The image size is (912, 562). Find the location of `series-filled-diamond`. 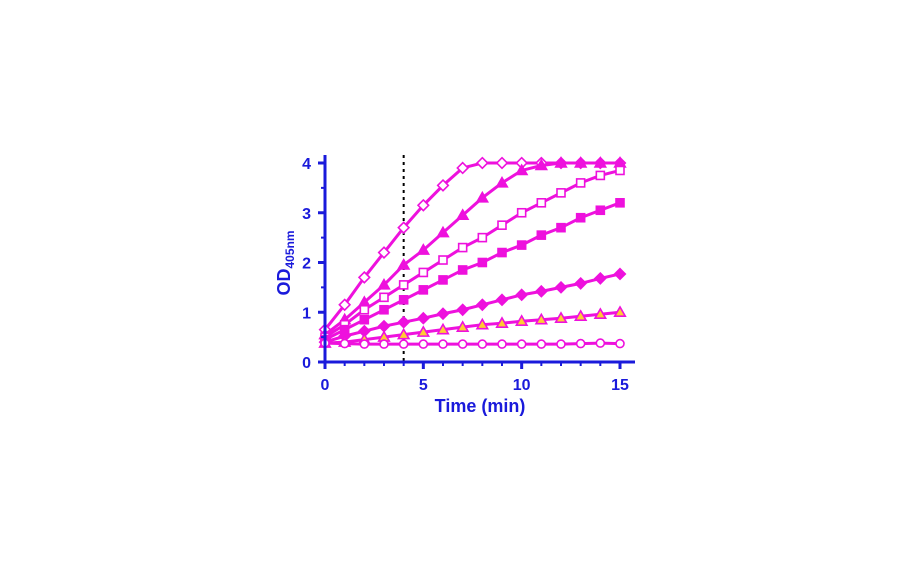

series-filled-diamond is located at coordinates (472, 308).